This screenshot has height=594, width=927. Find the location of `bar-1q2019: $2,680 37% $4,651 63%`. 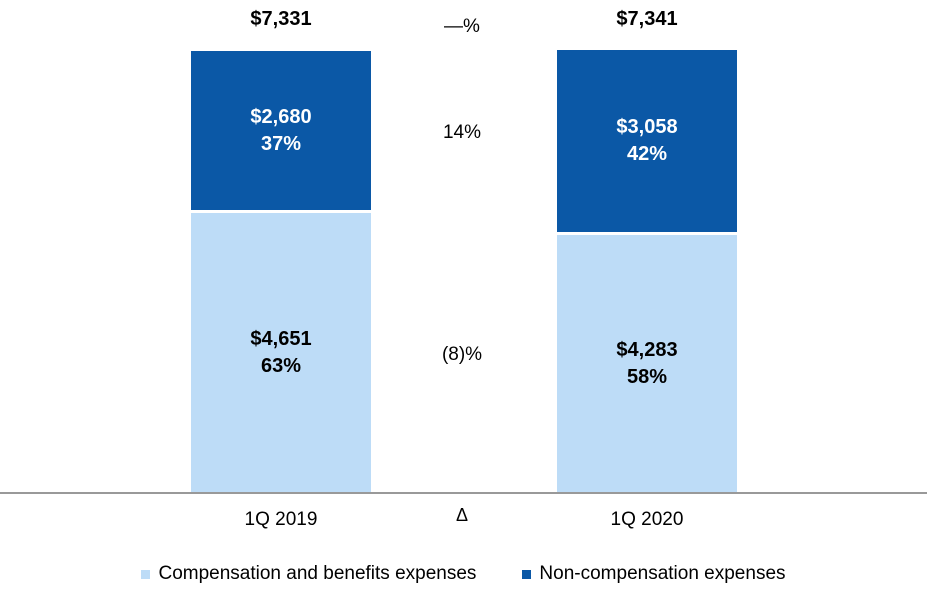

bar-1q2019: $2,680 37% $4,651 63% is located at coordinates (281, 272).